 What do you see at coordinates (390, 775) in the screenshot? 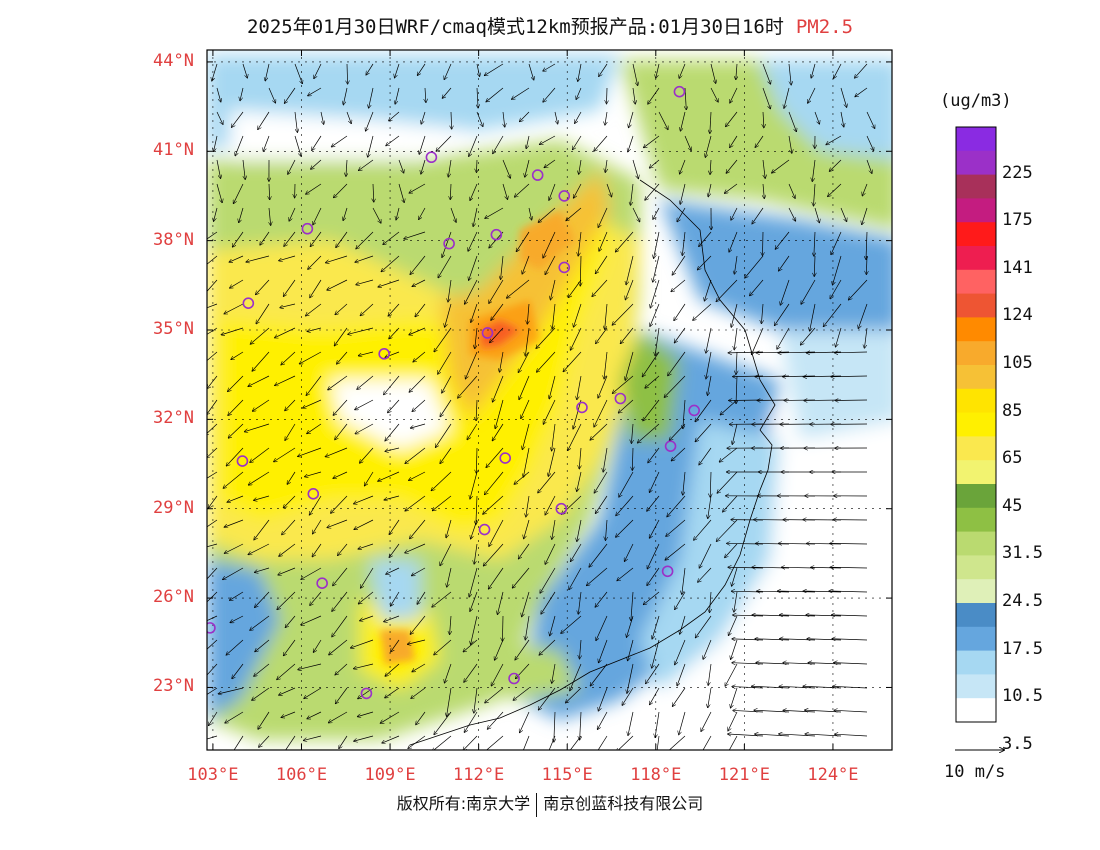
I see `lon-label: 109°E` at bounding box center [390, 775].